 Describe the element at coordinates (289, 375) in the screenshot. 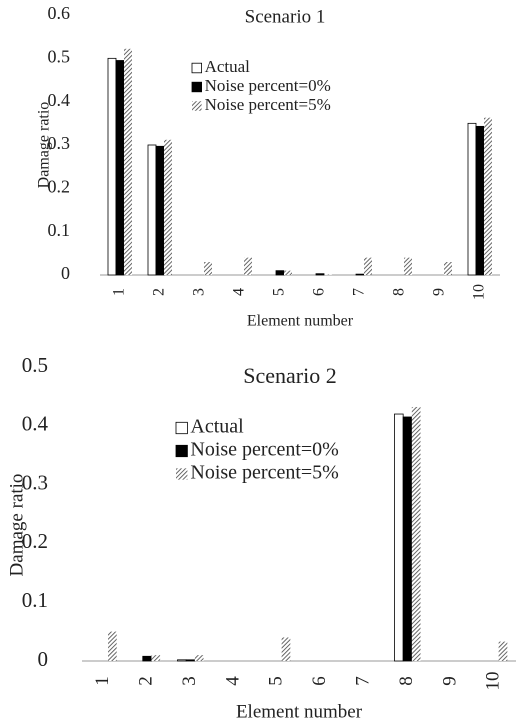

I see `chart-title: Scenario 2` at that location.